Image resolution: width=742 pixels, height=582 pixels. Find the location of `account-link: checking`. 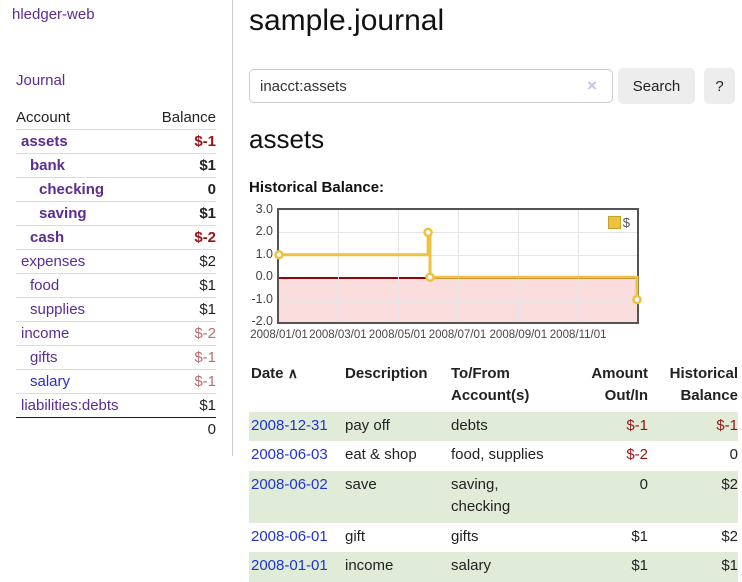

account-link: checking is located at coordinates (72, 189).